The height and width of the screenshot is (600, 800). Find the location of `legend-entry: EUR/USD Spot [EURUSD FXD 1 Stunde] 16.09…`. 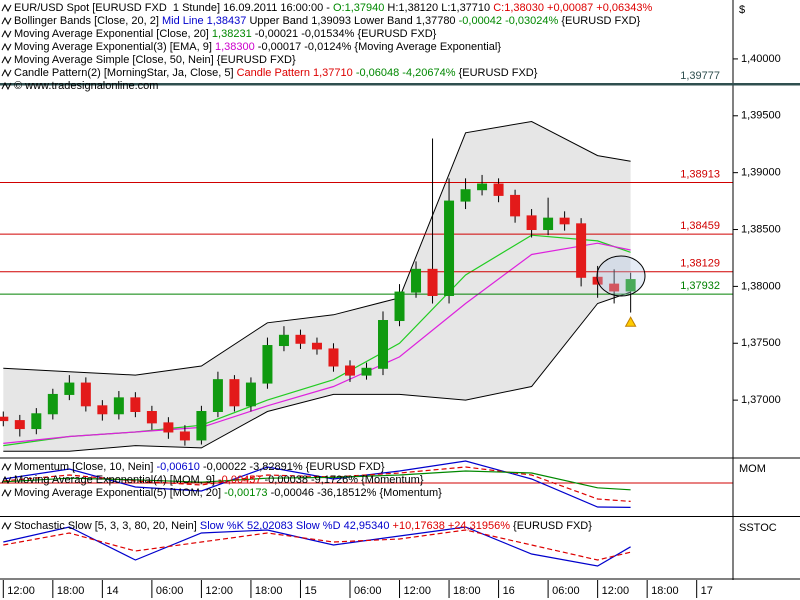

legend-entry: EUR/USD Spot [EURUSD FXD 1 Stunde] 16.09… is located at coordinates (333, 8).